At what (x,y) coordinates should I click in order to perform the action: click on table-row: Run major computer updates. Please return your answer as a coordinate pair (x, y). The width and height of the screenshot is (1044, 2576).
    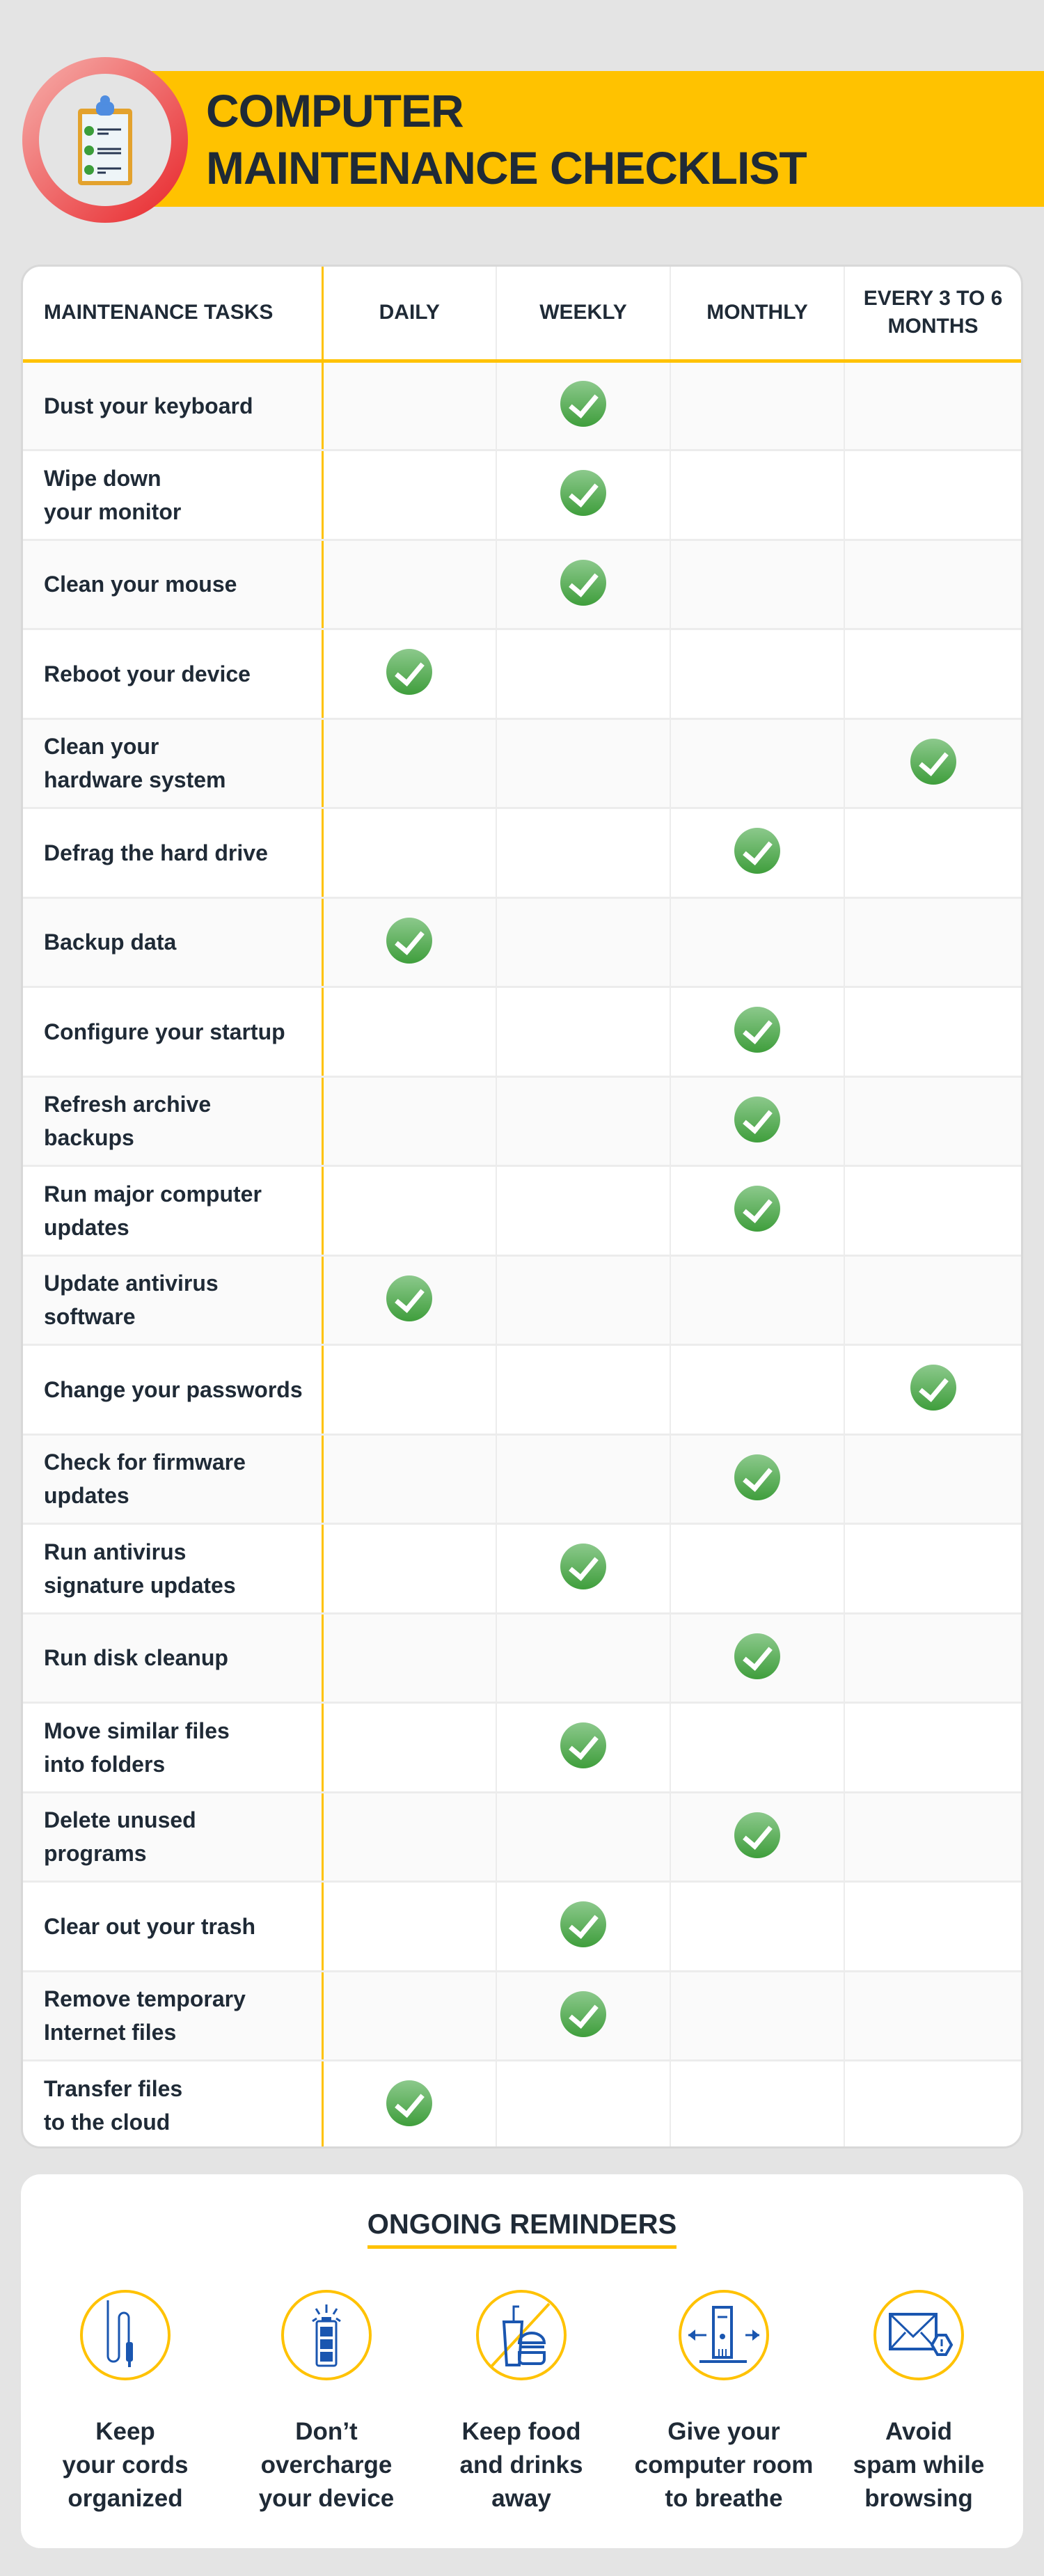
    Looking at the image, I should click on (522, 1211).